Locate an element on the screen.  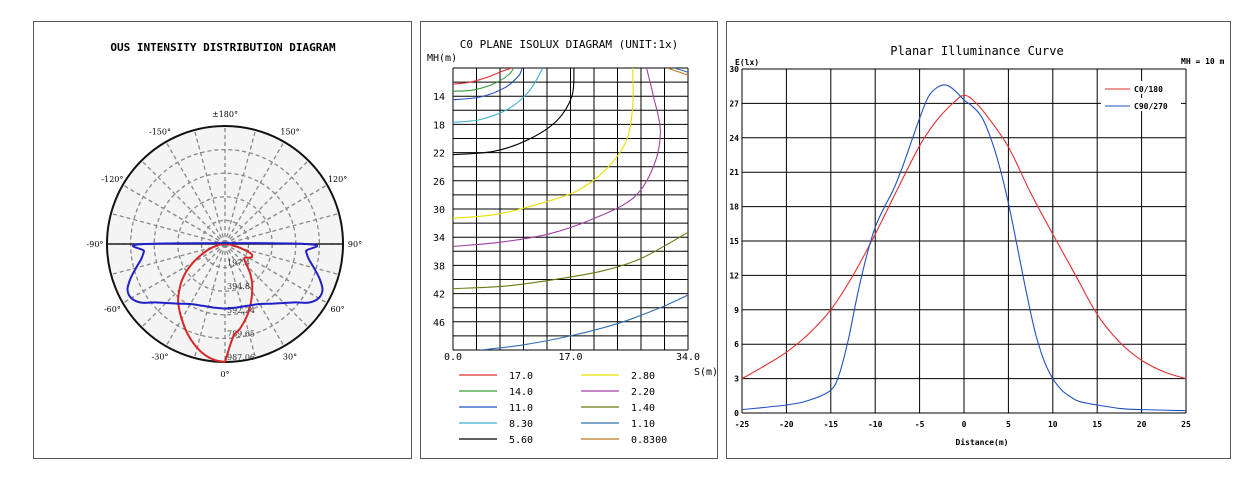
polar-angle-label: -120° is located at coordinates (112, 179).